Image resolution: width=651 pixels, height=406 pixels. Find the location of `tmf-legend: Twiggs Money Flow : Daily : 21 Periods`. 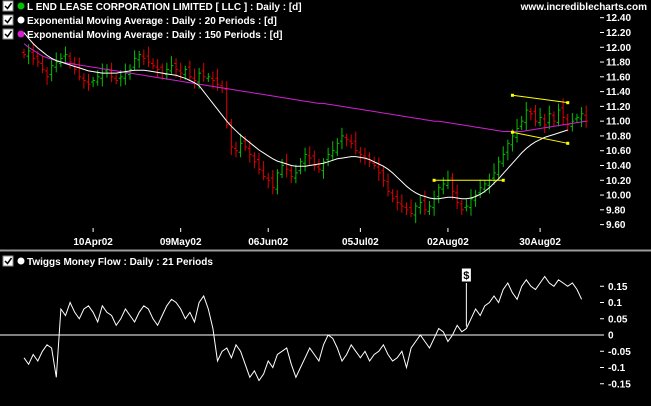

tmf-legend: Twiggs Money Flow : Daily : 21 Periods is located at coordinates (107, 261).